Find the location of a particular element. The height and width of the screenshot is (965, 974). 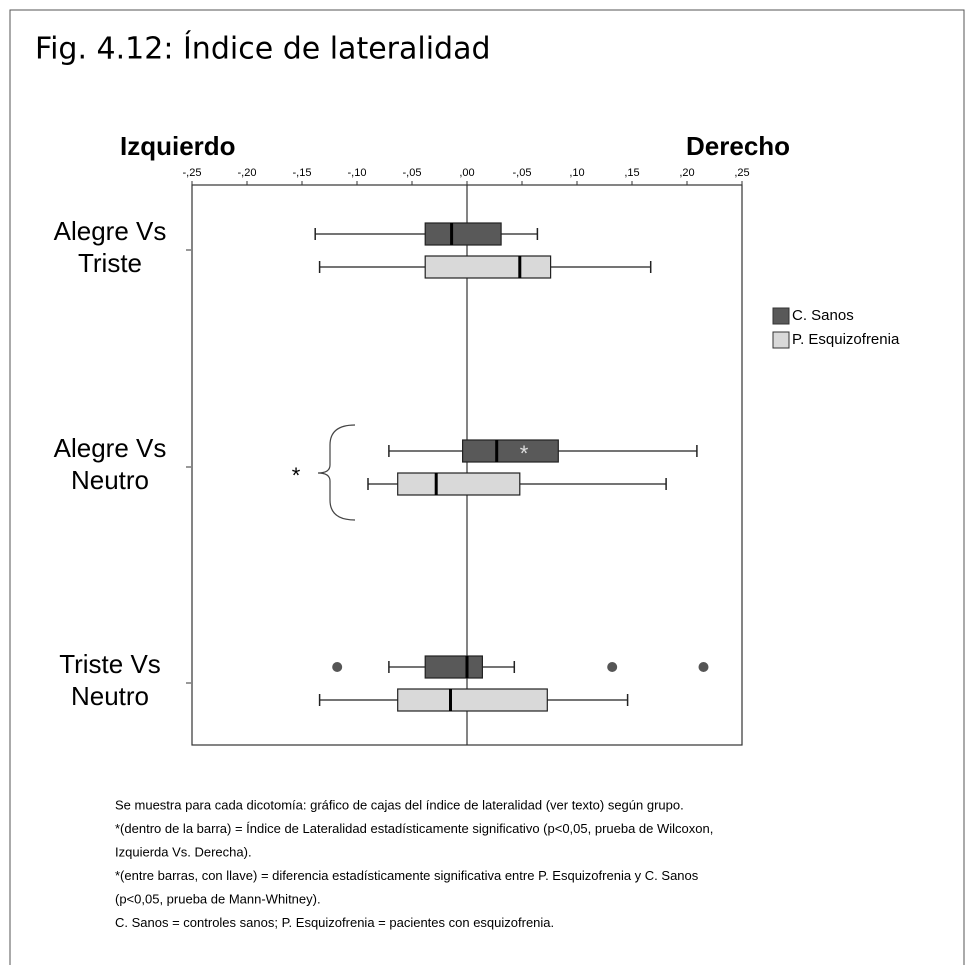

x-tick-label: ,10 is located at coordinates (576, 173).